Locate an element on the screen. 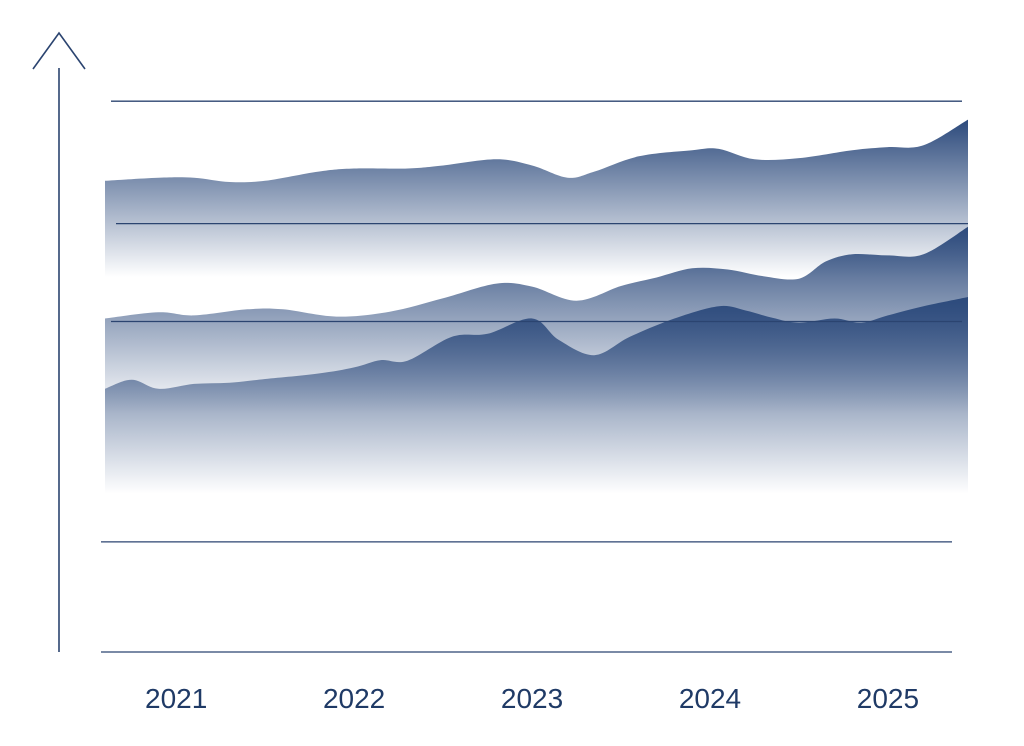 This screenshot has width=1024, height=746. x-tick-label: 2025 is located at coordinates (888, 698).